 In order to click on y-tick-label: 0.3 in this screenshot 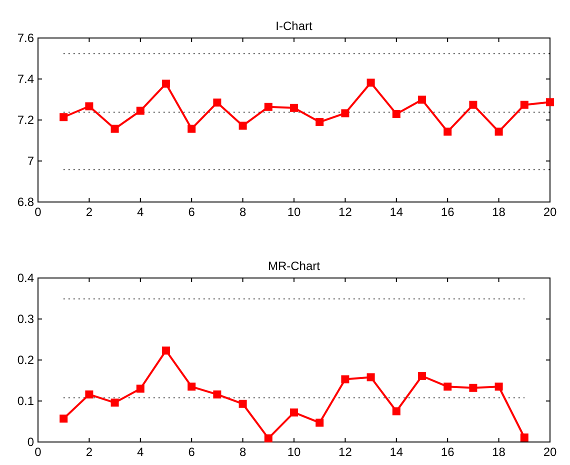, I will do `click(25, 319)`.